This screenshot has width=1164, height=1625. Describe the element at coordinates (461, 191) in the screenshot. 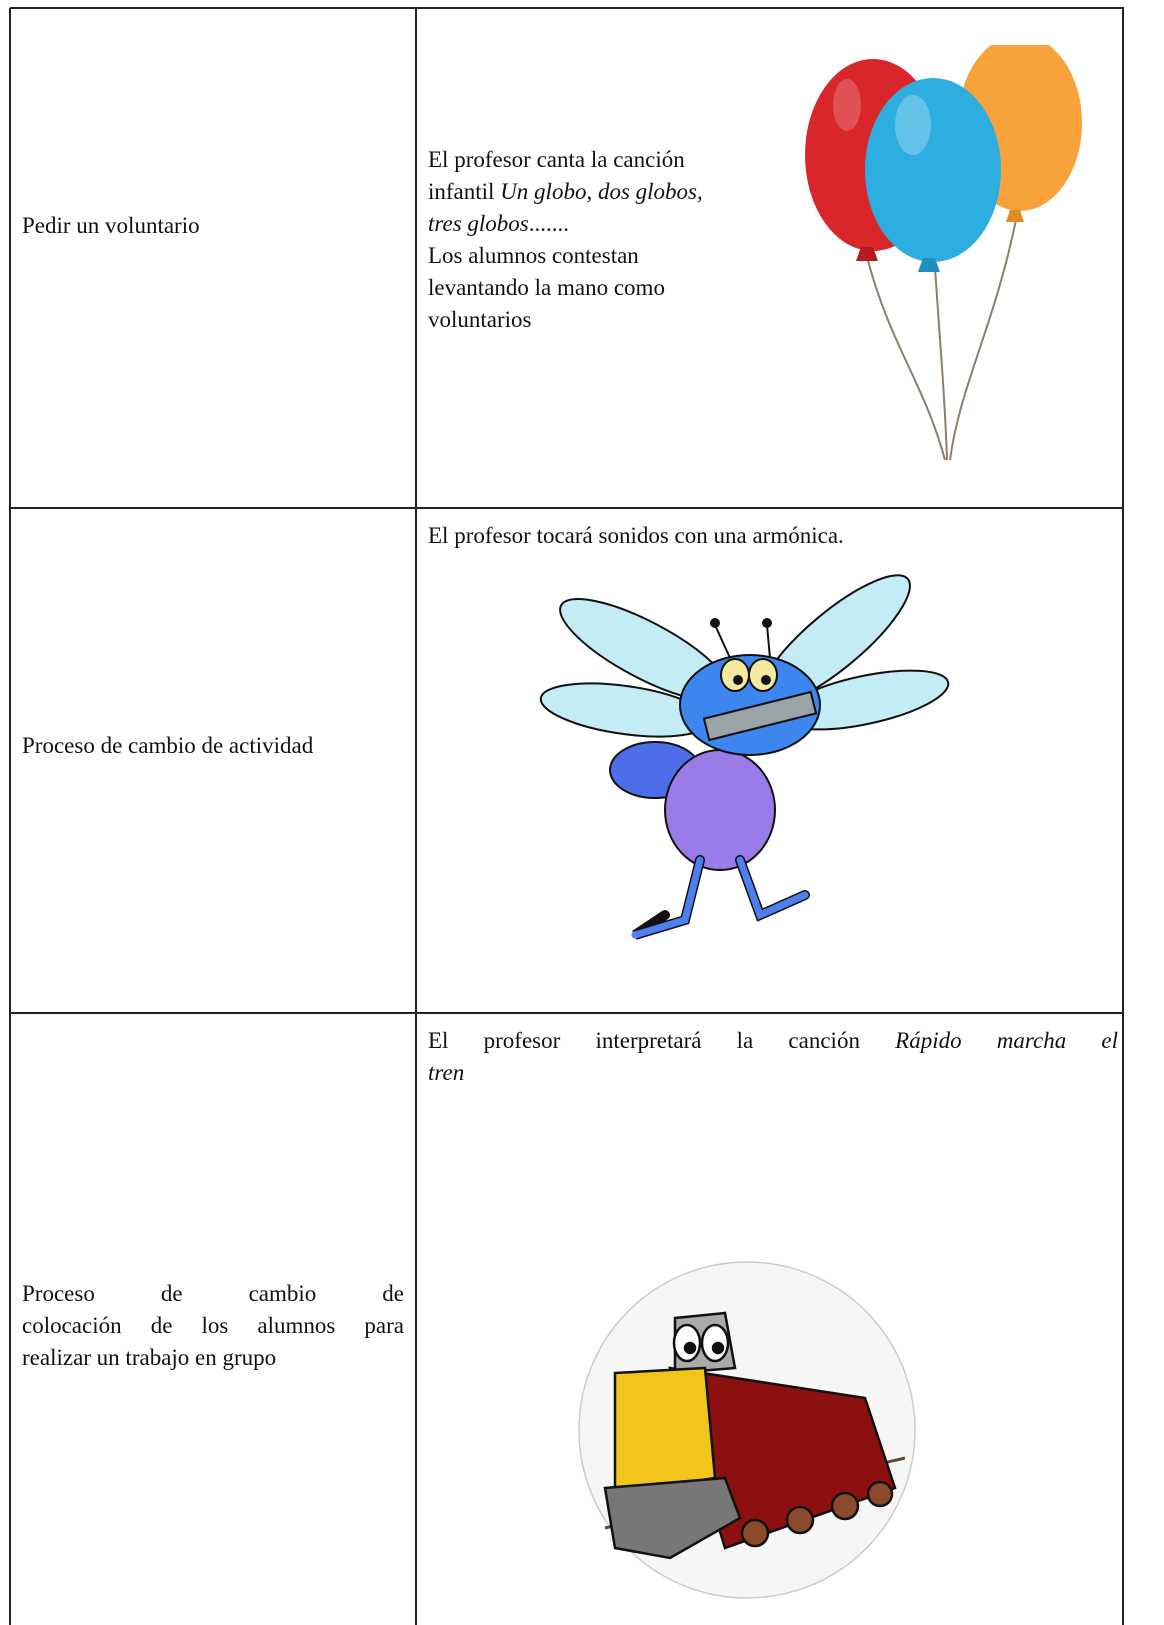

I see `text: infantil` at that location.